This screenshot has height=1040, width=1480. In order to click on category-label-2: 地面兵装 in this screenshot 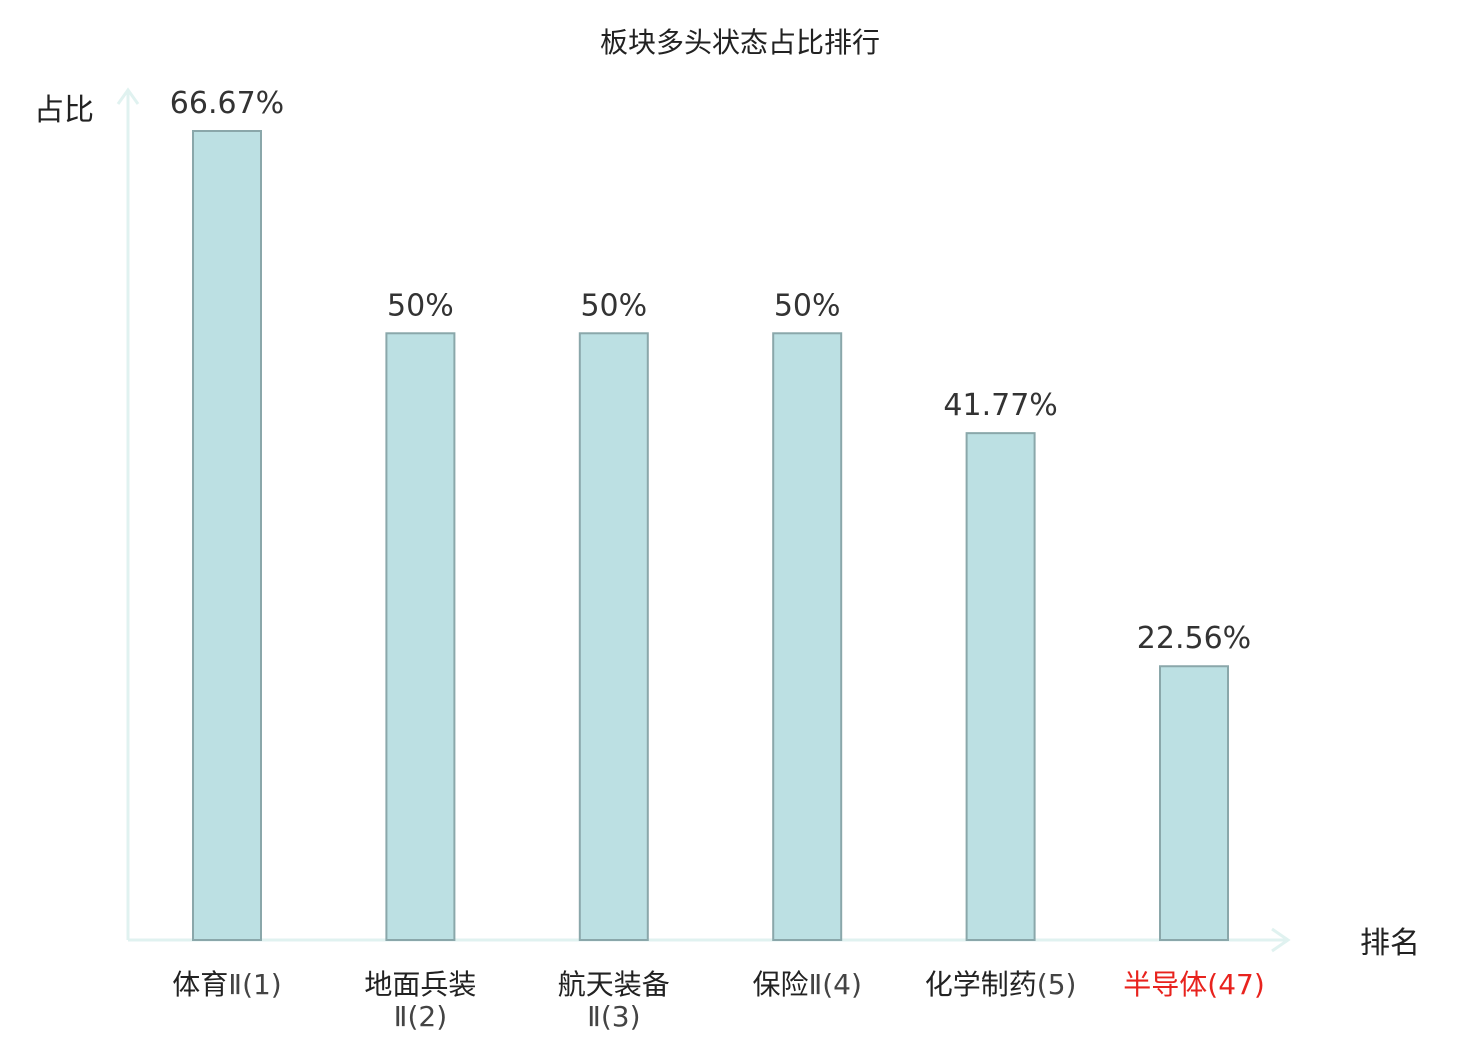, I will do `click(420, 984)`.